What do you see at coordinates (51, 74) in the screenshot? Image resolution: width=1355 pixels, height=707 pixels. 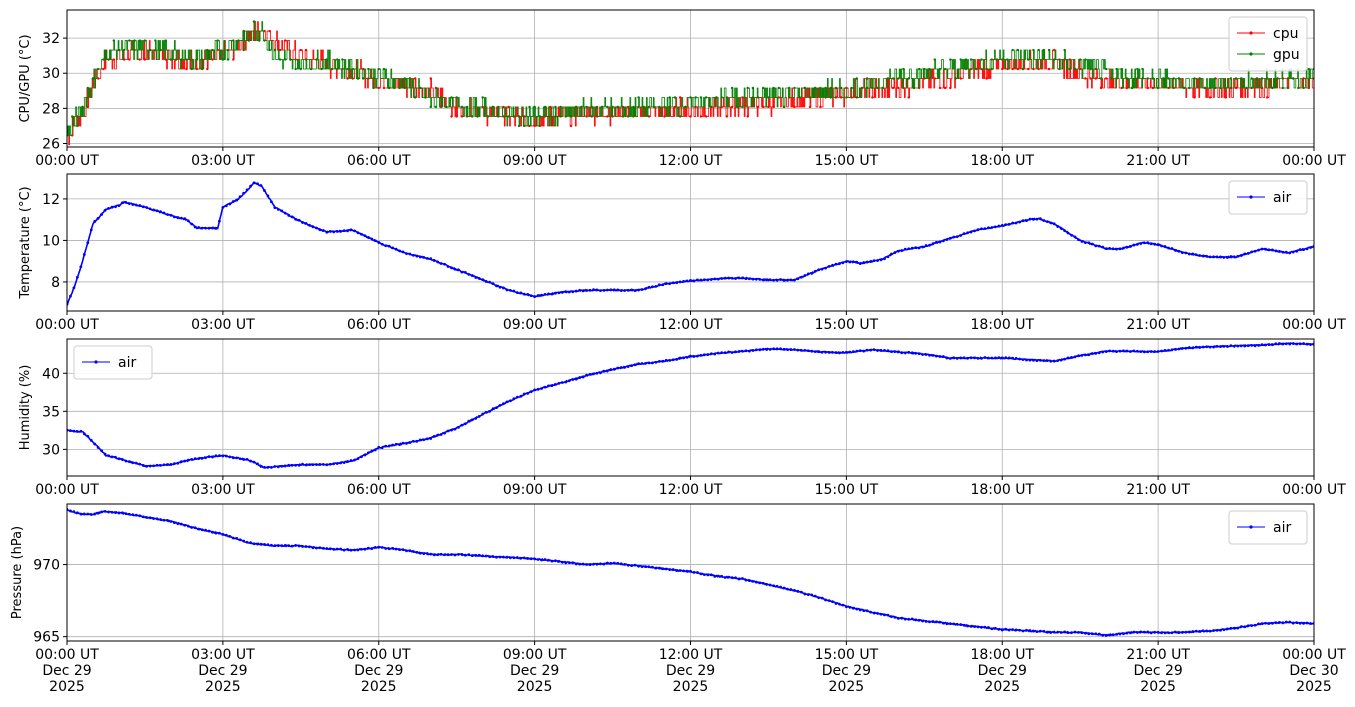 I see `y-tick-label: 30` at bounding box center [51, 74].